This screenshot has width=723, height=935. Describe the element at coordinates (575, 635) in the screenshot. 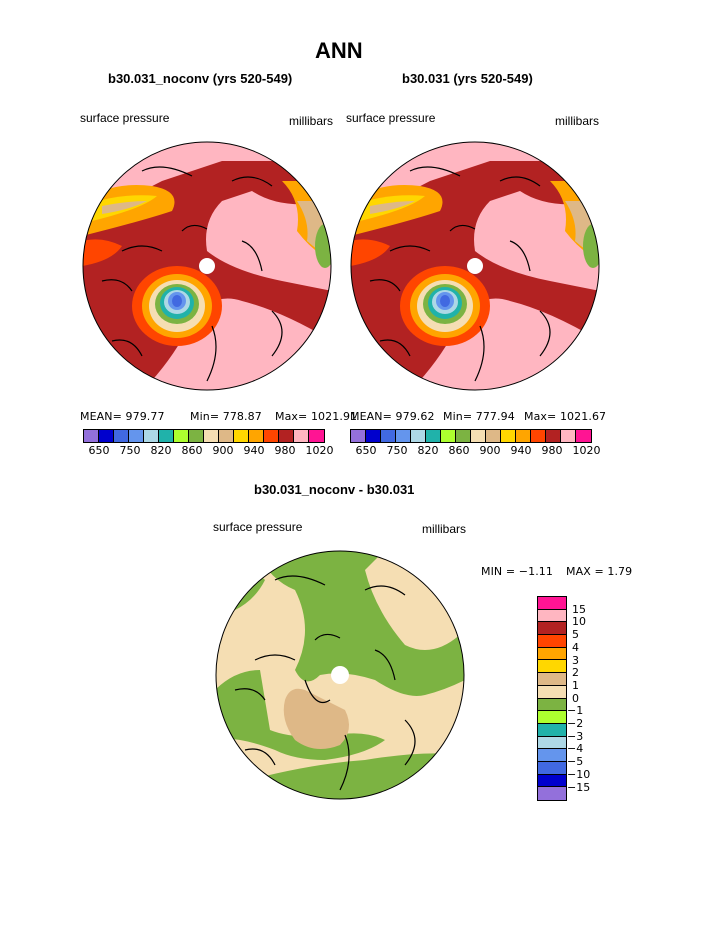

I see `colorbar-tick-label: 5` at that location.